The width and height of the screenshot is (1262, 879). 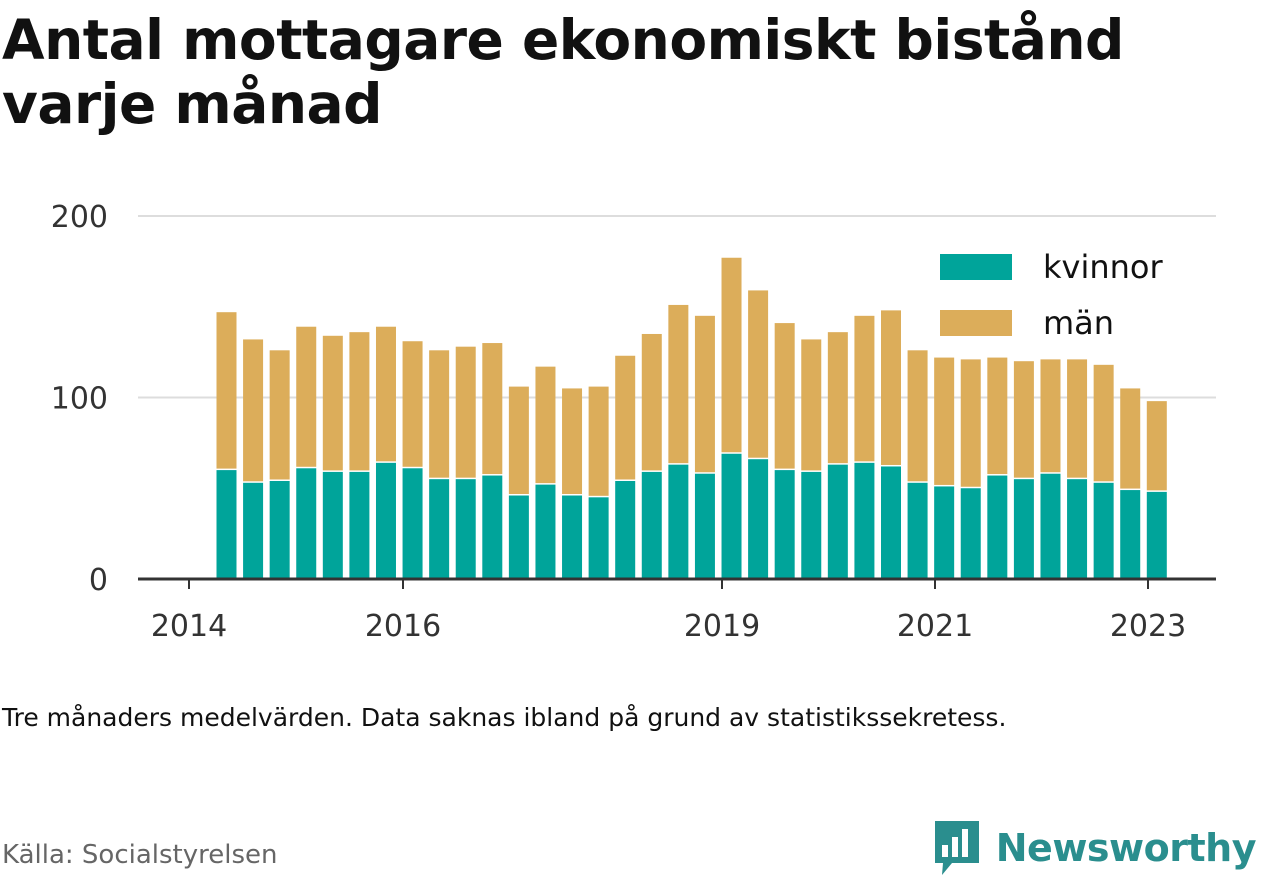 I want to click on newsworthy-brand: Newsworthy, so click(x=1094, y=848).